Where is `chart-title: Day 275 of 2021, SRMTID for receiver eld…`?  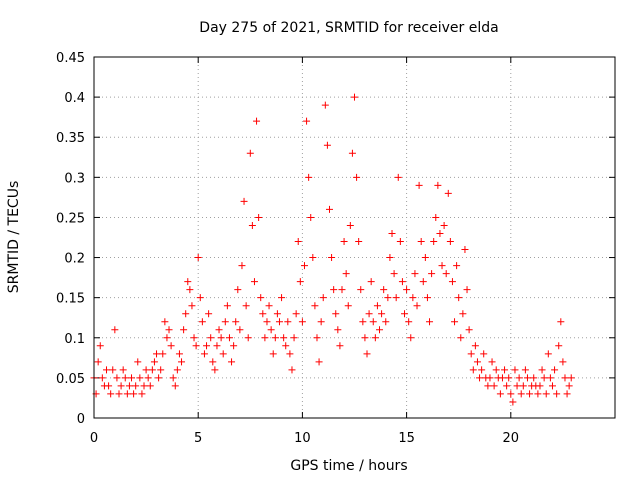 chart-title: Day 275 of 2021, SRMTID for receiver eld… is located at coordinates (348, 28).